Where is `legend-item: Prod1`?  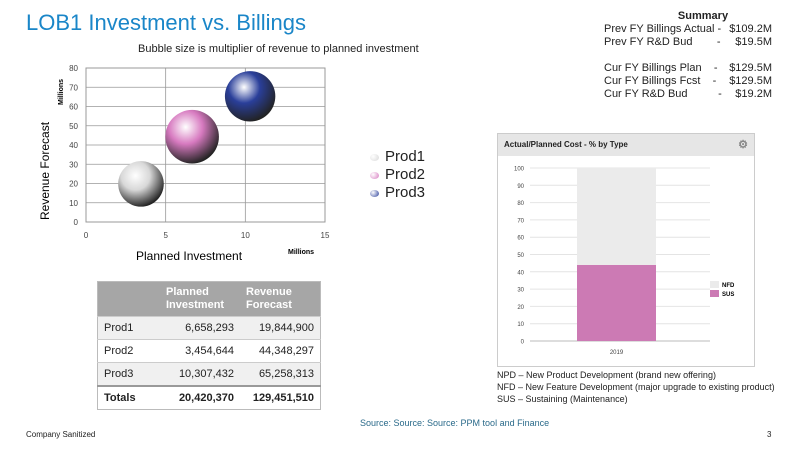 legend-item: Prod1 is located at coordinates (397, 157).